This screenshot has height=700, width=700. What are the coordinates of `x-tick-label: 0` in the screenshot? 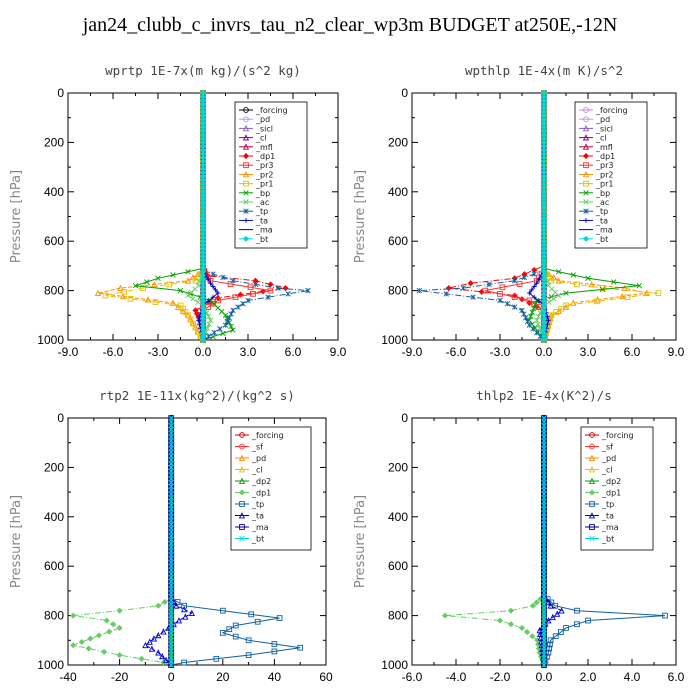 It's located at (171, 677).